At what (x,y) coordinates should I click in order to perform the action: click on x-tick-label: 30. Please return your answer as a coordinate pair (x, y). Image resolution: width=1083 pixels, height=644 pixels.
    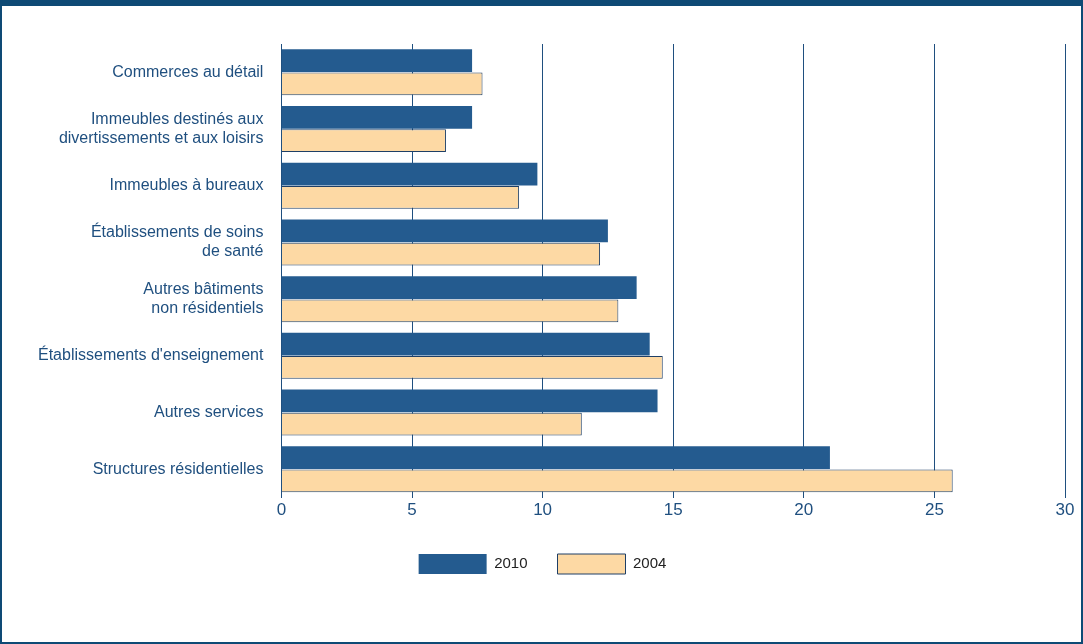
    Looking at the image, I should click on (1065, 510).